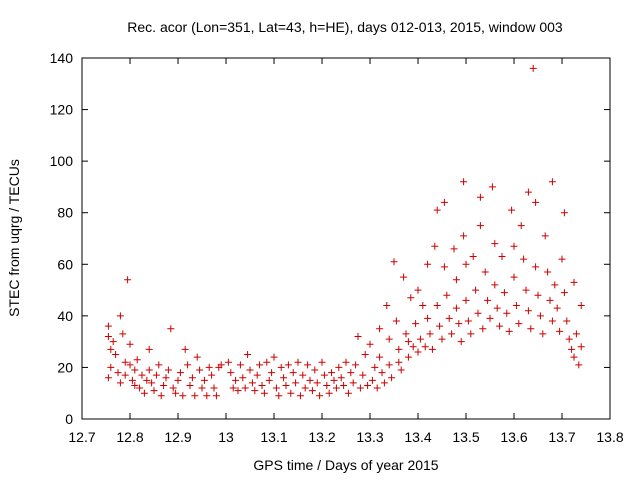 This screenshot has height=480, width=640. Describe the element at coordinates (465, 437) in the screenshot. I see `x-tick-label: 13.5` at that location.